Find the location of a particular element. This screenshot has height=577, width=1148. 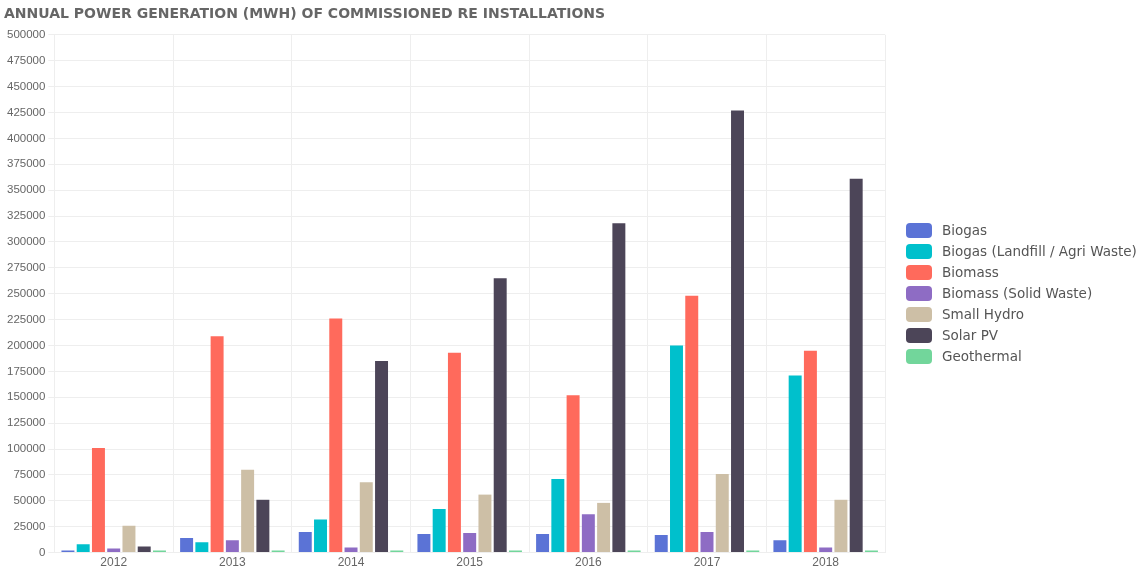

legend-label: Biogas is located at coordinates (965, 230).